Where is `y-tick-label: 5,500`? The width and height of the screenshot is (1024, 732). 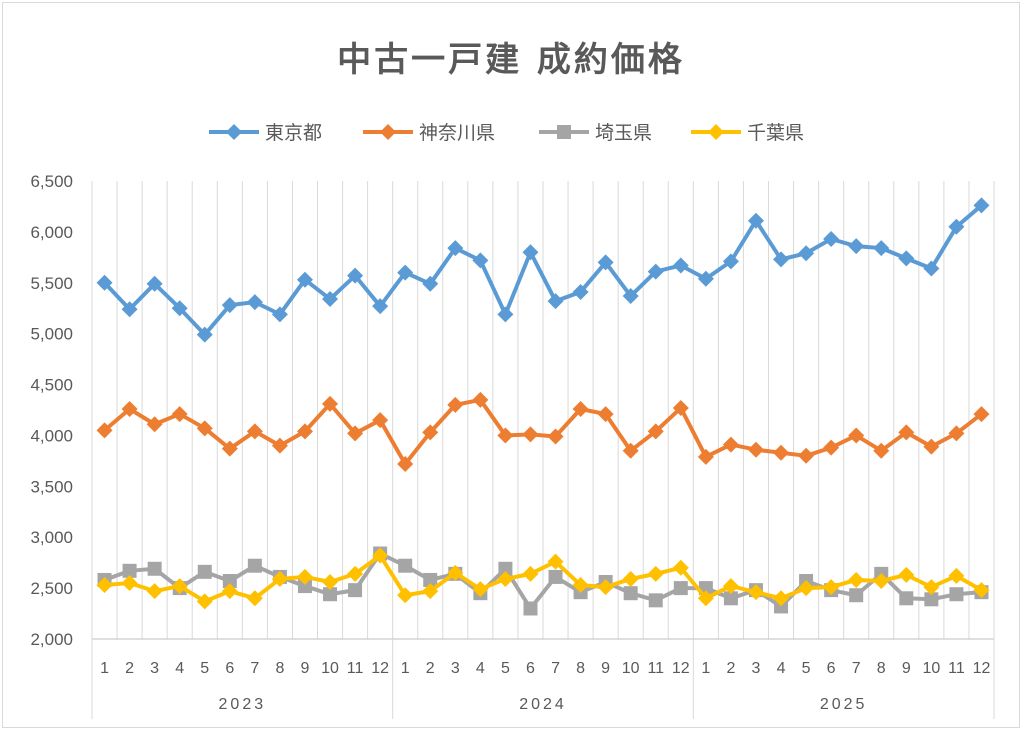
y-tick-label: 5,500 is located at coordinates (51, 283).